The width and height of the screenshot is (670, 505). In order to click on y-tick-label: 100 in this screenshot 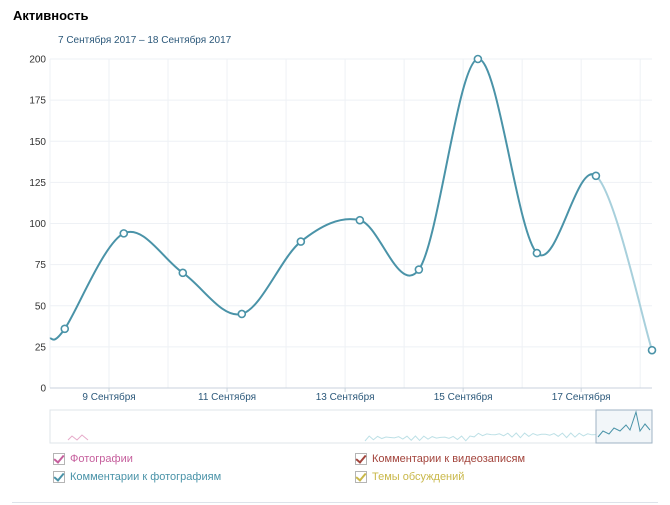, I will do `click(37, 224)`.